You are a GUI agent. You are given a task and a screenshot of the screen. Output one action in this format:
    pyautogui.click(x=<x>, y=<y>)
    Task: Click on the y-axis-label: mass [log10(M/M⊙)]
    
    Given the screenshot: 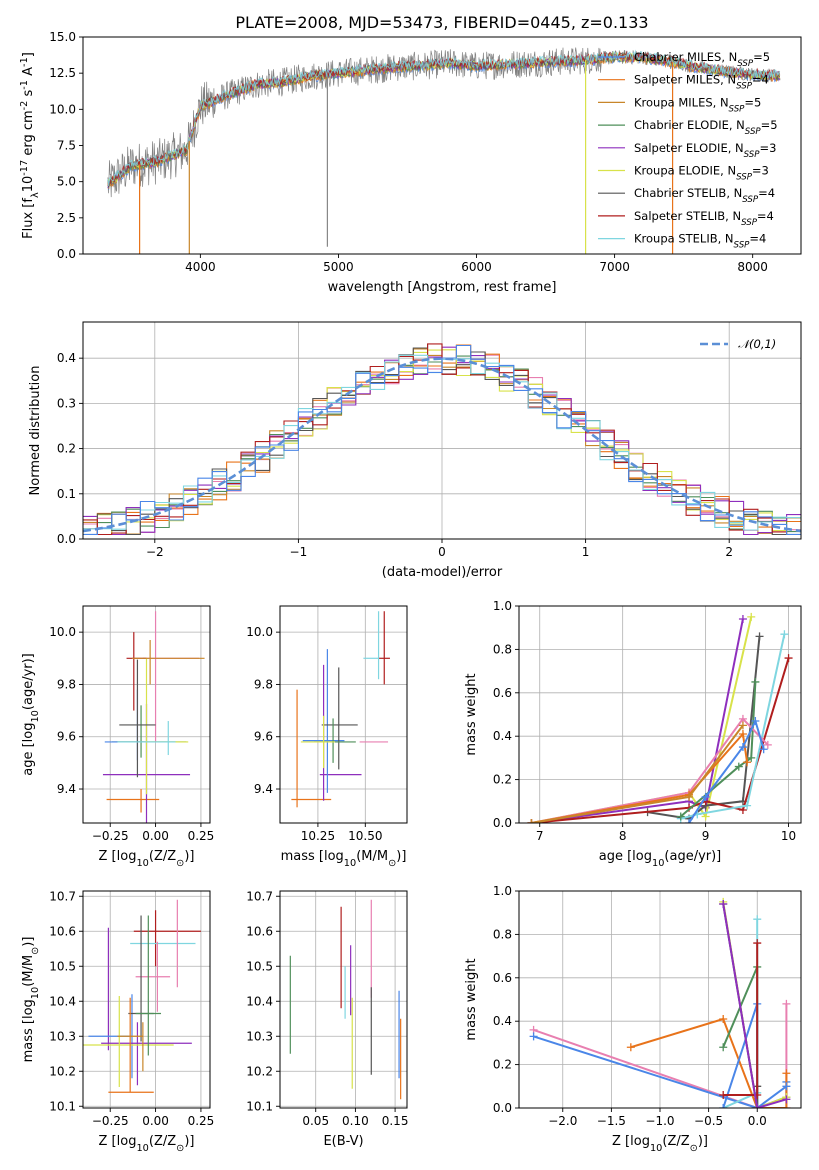 What is the action you would take?
    pyautogui.click(x=31, y=1000)
    